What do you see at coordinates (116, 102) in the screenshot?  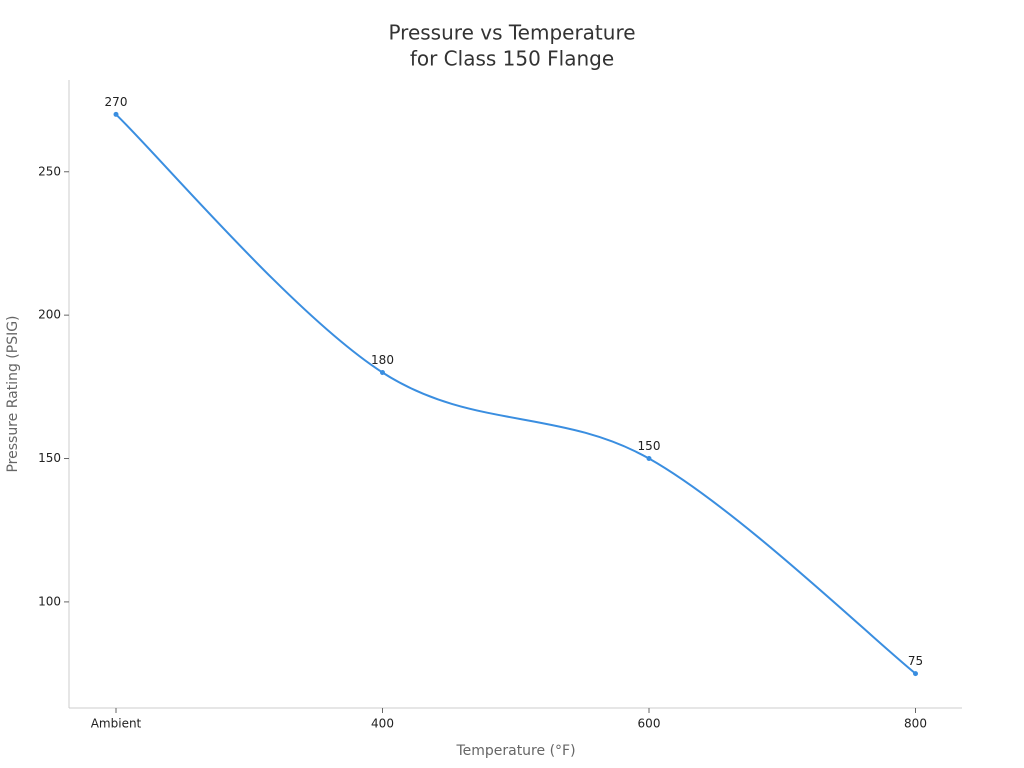 I see `data-label: 270` at bounding box center [116, 102].